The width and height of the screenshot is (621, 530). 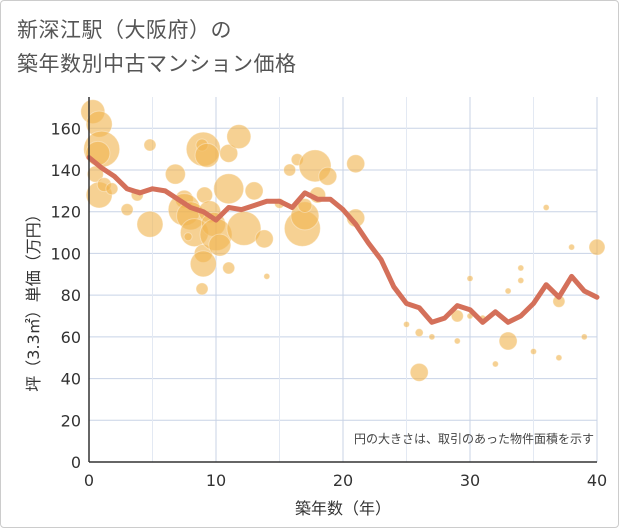 What do you see at coordinates (89, 480) in the screenshot?
I see `x-tick-label: 0` at bounding box center [89, 480].